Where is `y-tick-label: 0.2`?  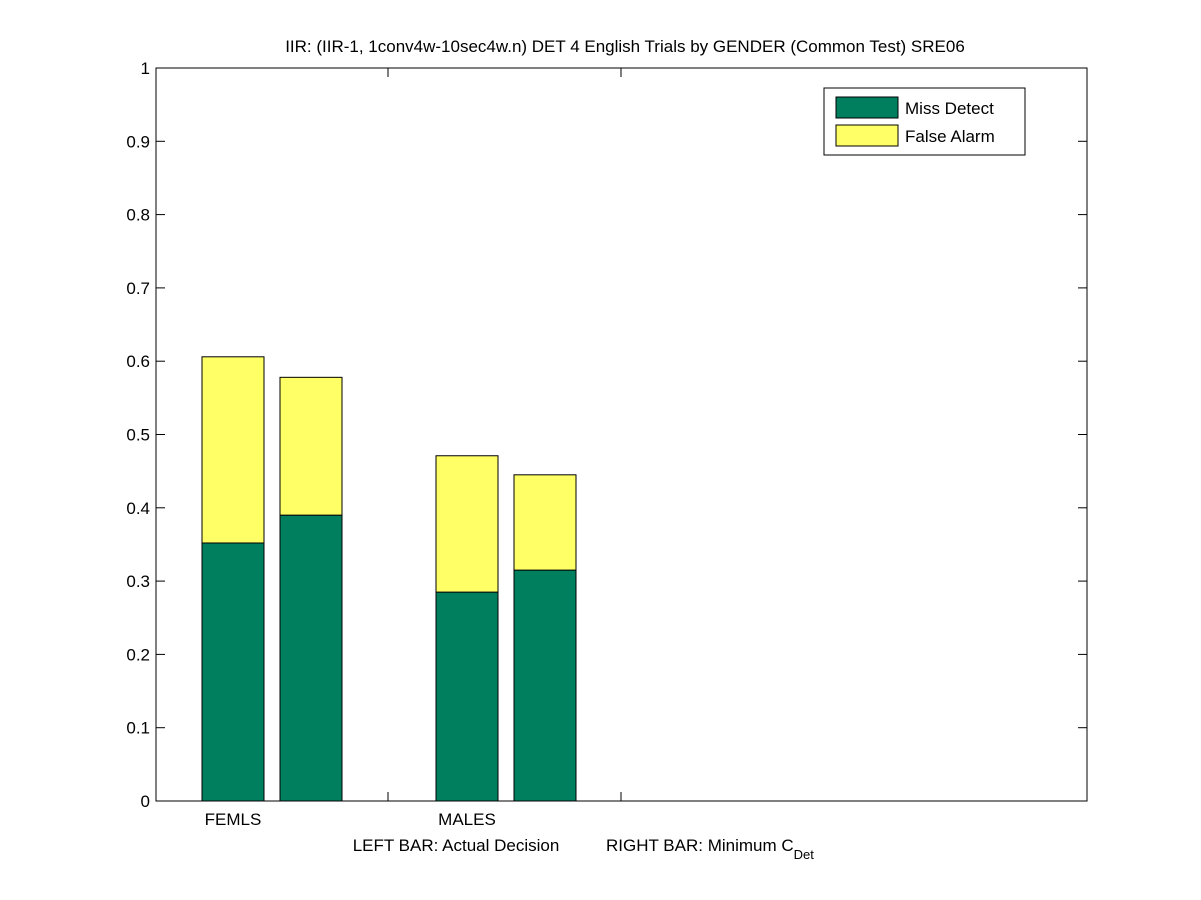 y-tick-label: 0.2 is located at coordinates (138, 654).